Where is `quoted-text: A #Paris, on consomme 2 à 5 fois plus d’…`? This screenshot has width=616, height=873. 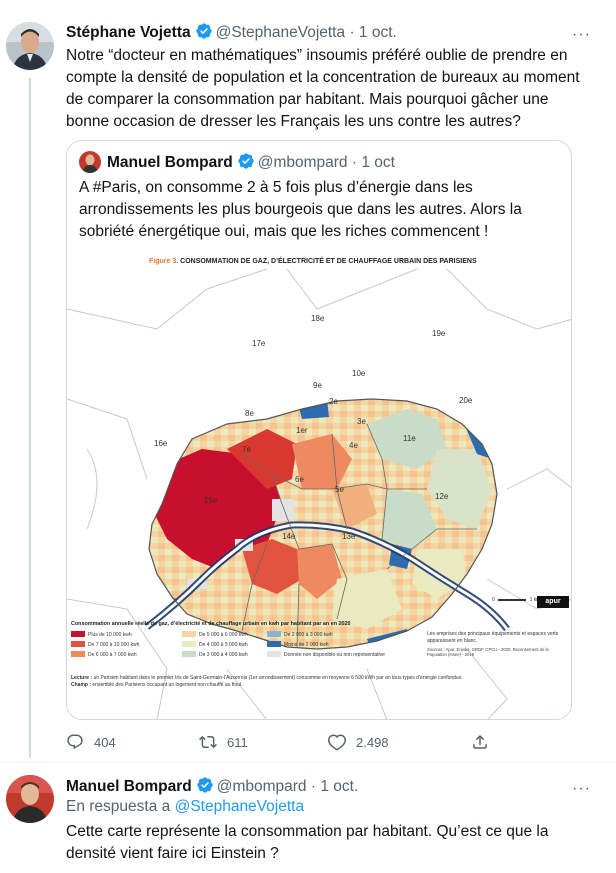
quoted-text: A #Paris, on consomme 2 à 5 fois plus d’… is located at coordinates (300, 209).